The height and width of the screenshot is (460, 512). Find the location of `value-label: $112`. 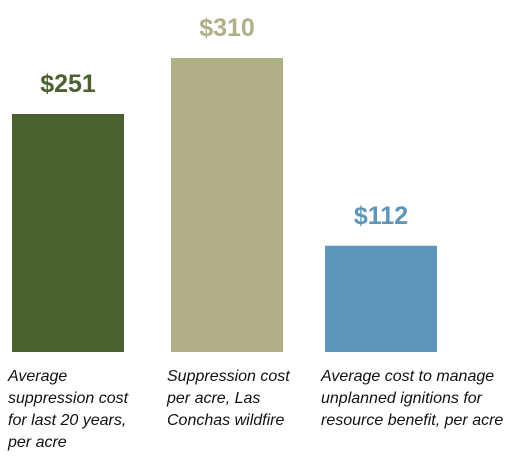

value-label: $112 is located at coordinates (381, 215).